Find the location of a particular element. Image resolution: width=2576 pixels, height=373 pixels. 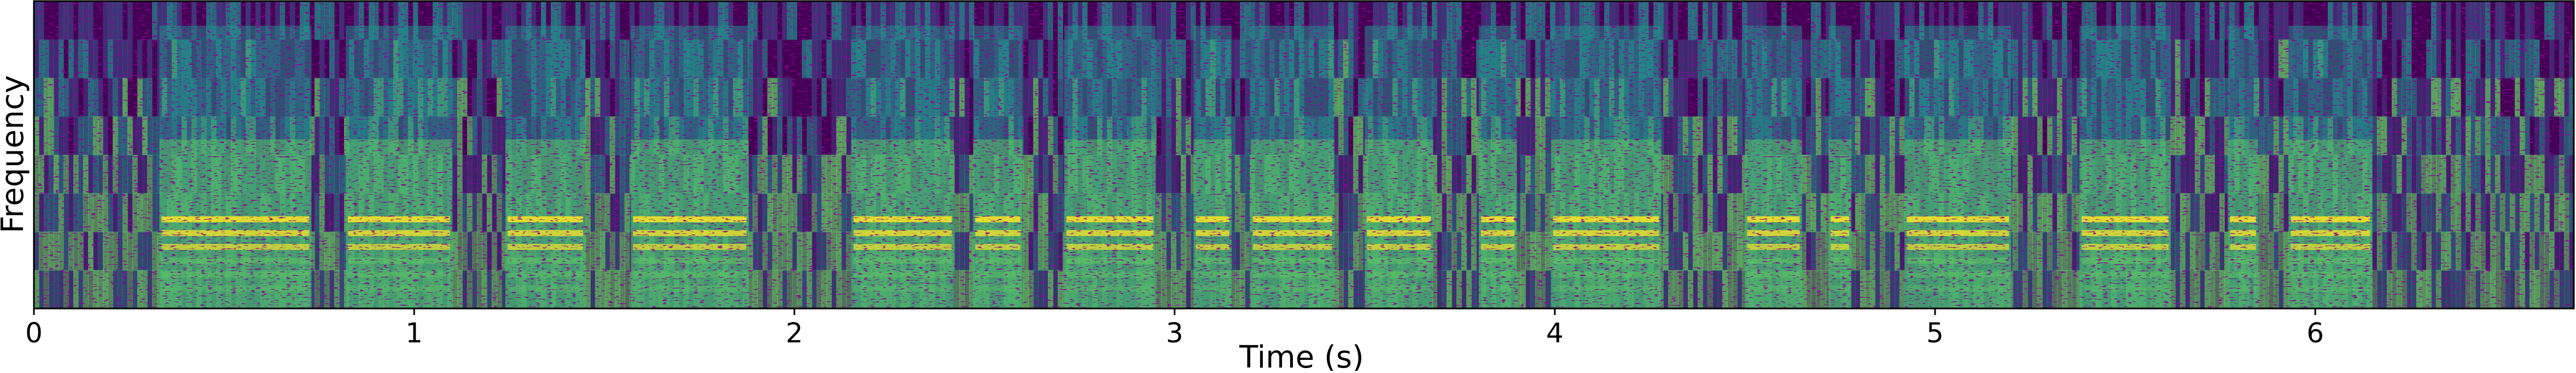

x-tick-label: 1 is located at coordinates (414, 333).